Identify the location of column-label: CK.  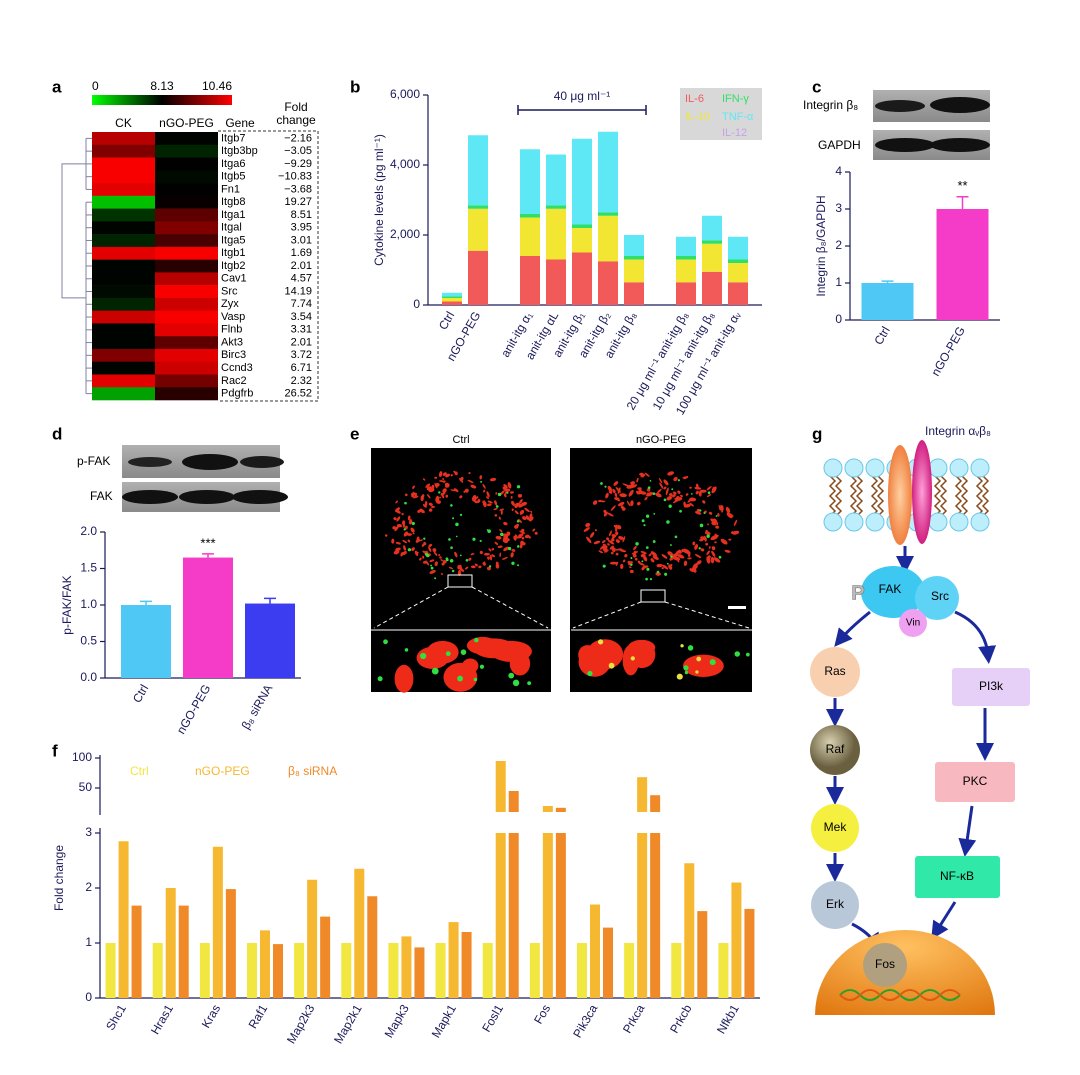
(123, 123).